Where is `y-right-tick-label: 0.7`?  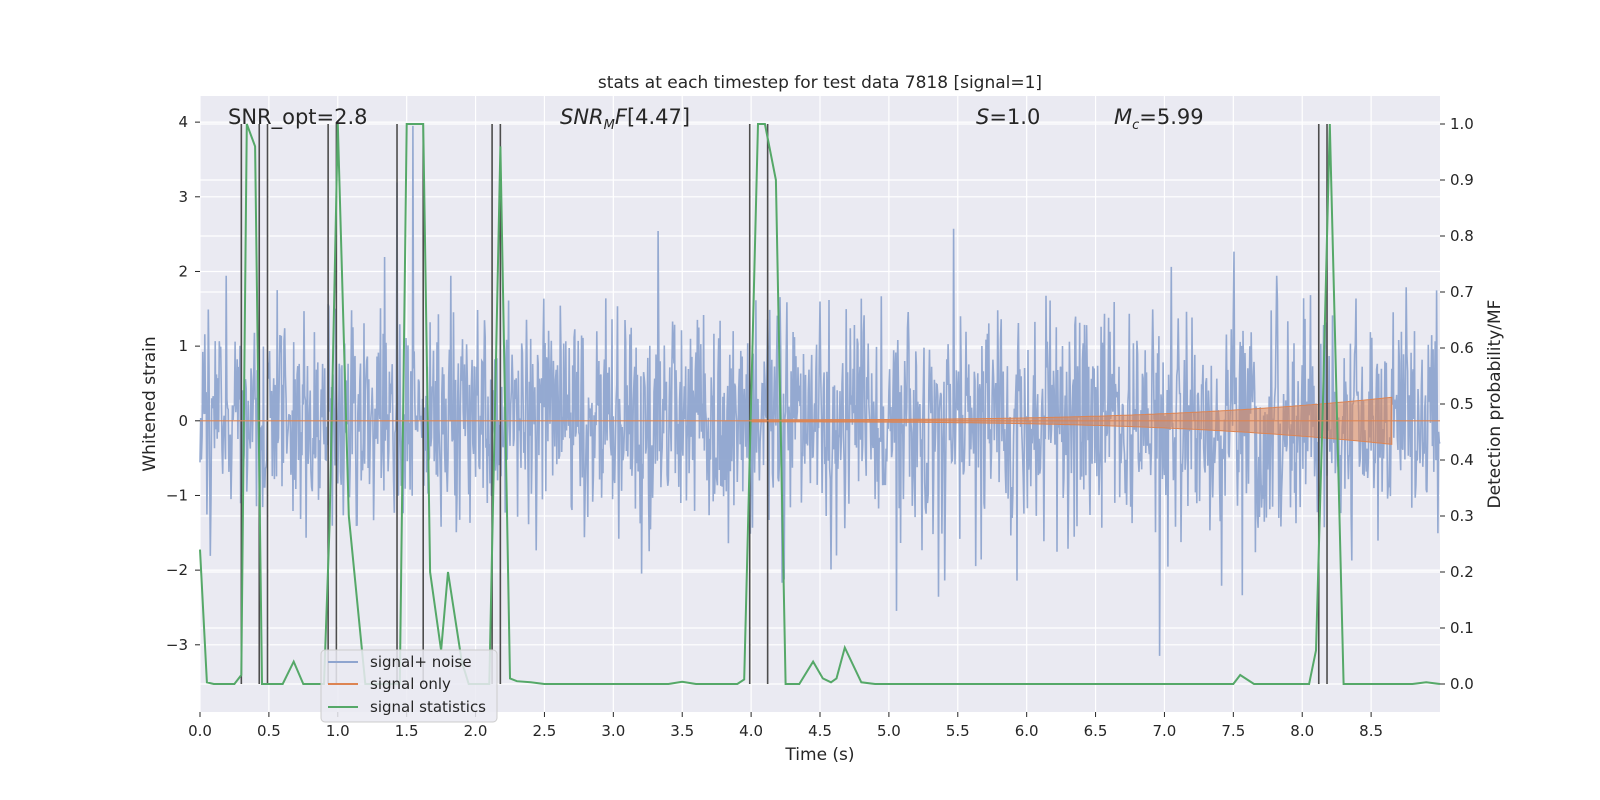 y-right-tick-label: 0.7 is located at coordinates (1462, 292).